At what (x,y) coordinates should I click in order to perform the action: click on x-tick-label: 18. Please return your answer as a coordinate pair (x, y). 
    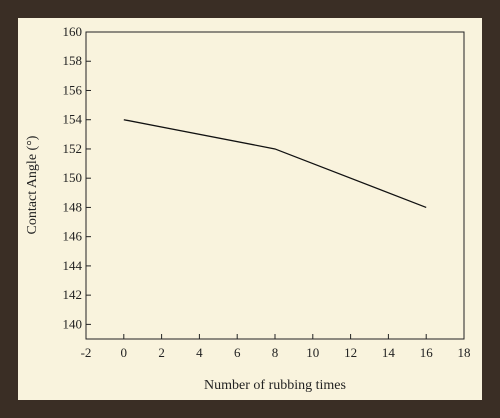
    Looking at the image, I should click on (464, 352).